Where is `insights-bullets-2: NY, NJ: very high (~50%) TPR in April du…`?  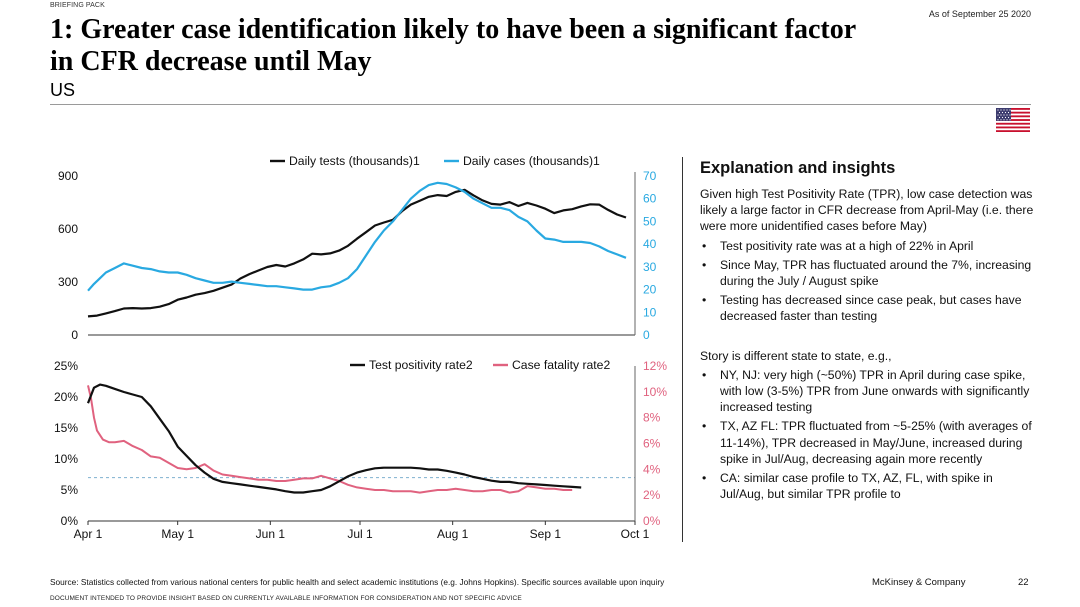 insights-bullets-2: NY, NJ: very high (~50%) TPR in April du… is located at coordinates (870, 435).